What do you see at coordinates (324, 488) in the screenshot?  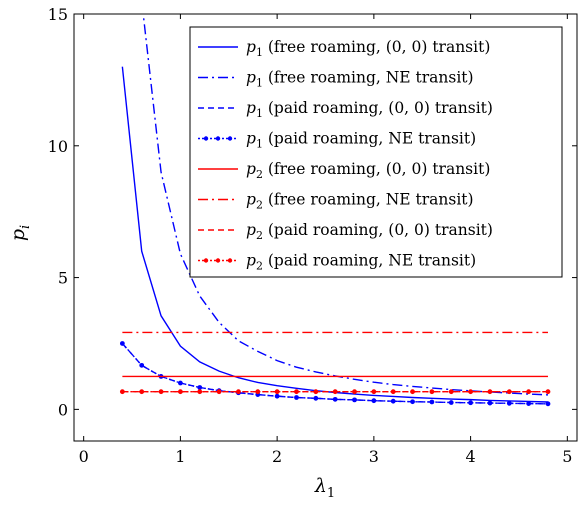 I see `x-axis-label: λ1` at bounding box center [324, 488].